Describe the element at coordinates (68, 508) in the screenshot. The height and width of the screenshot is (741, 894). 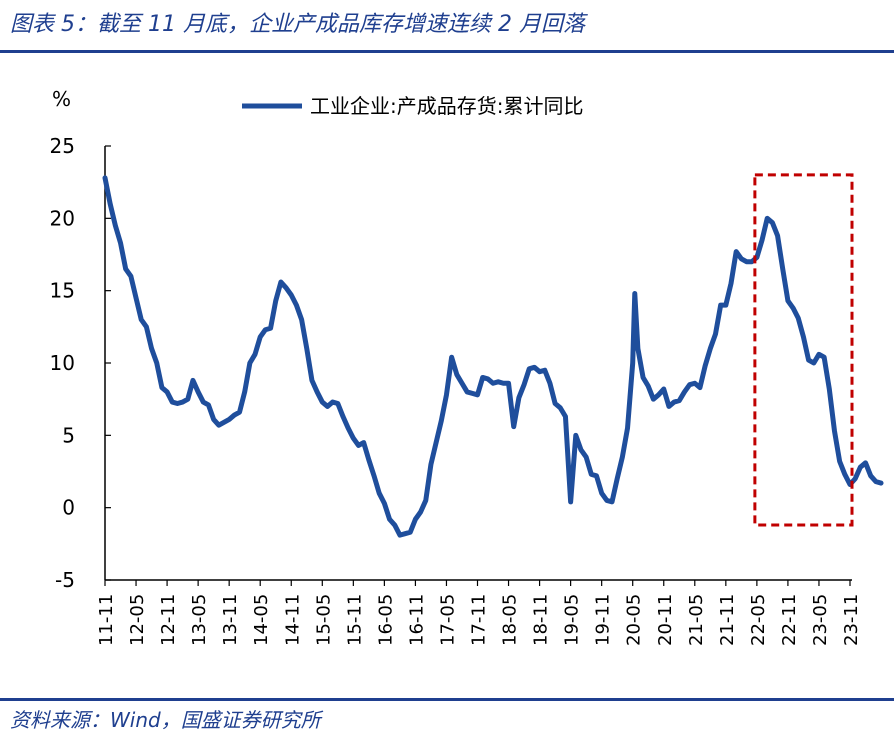
I see `y-tick-label: 0` at that location.